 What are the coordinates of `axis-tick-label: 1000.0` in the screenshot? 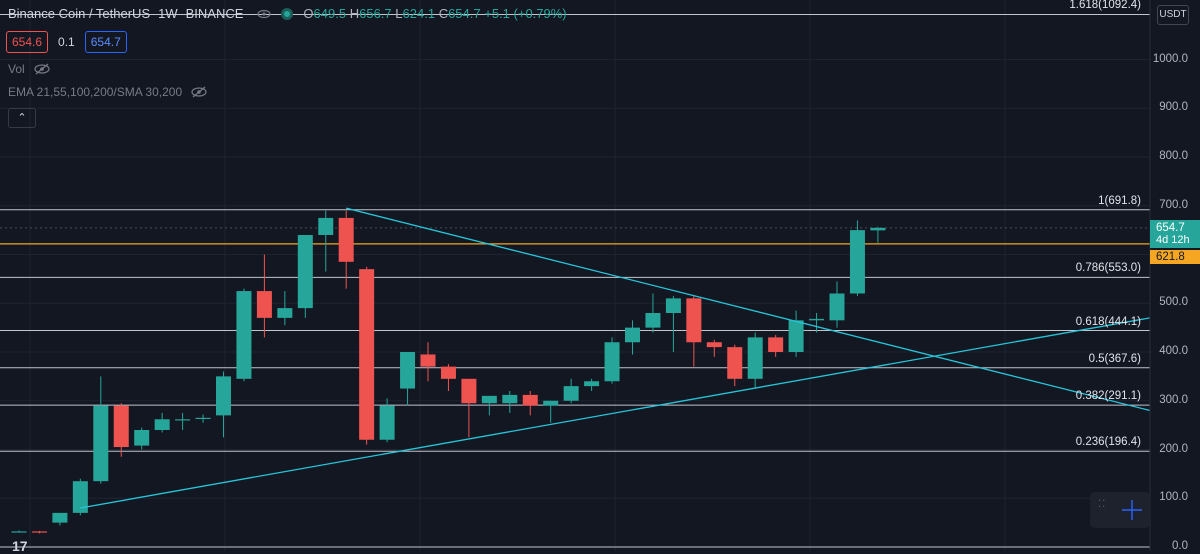 It's located at (1170, 58).